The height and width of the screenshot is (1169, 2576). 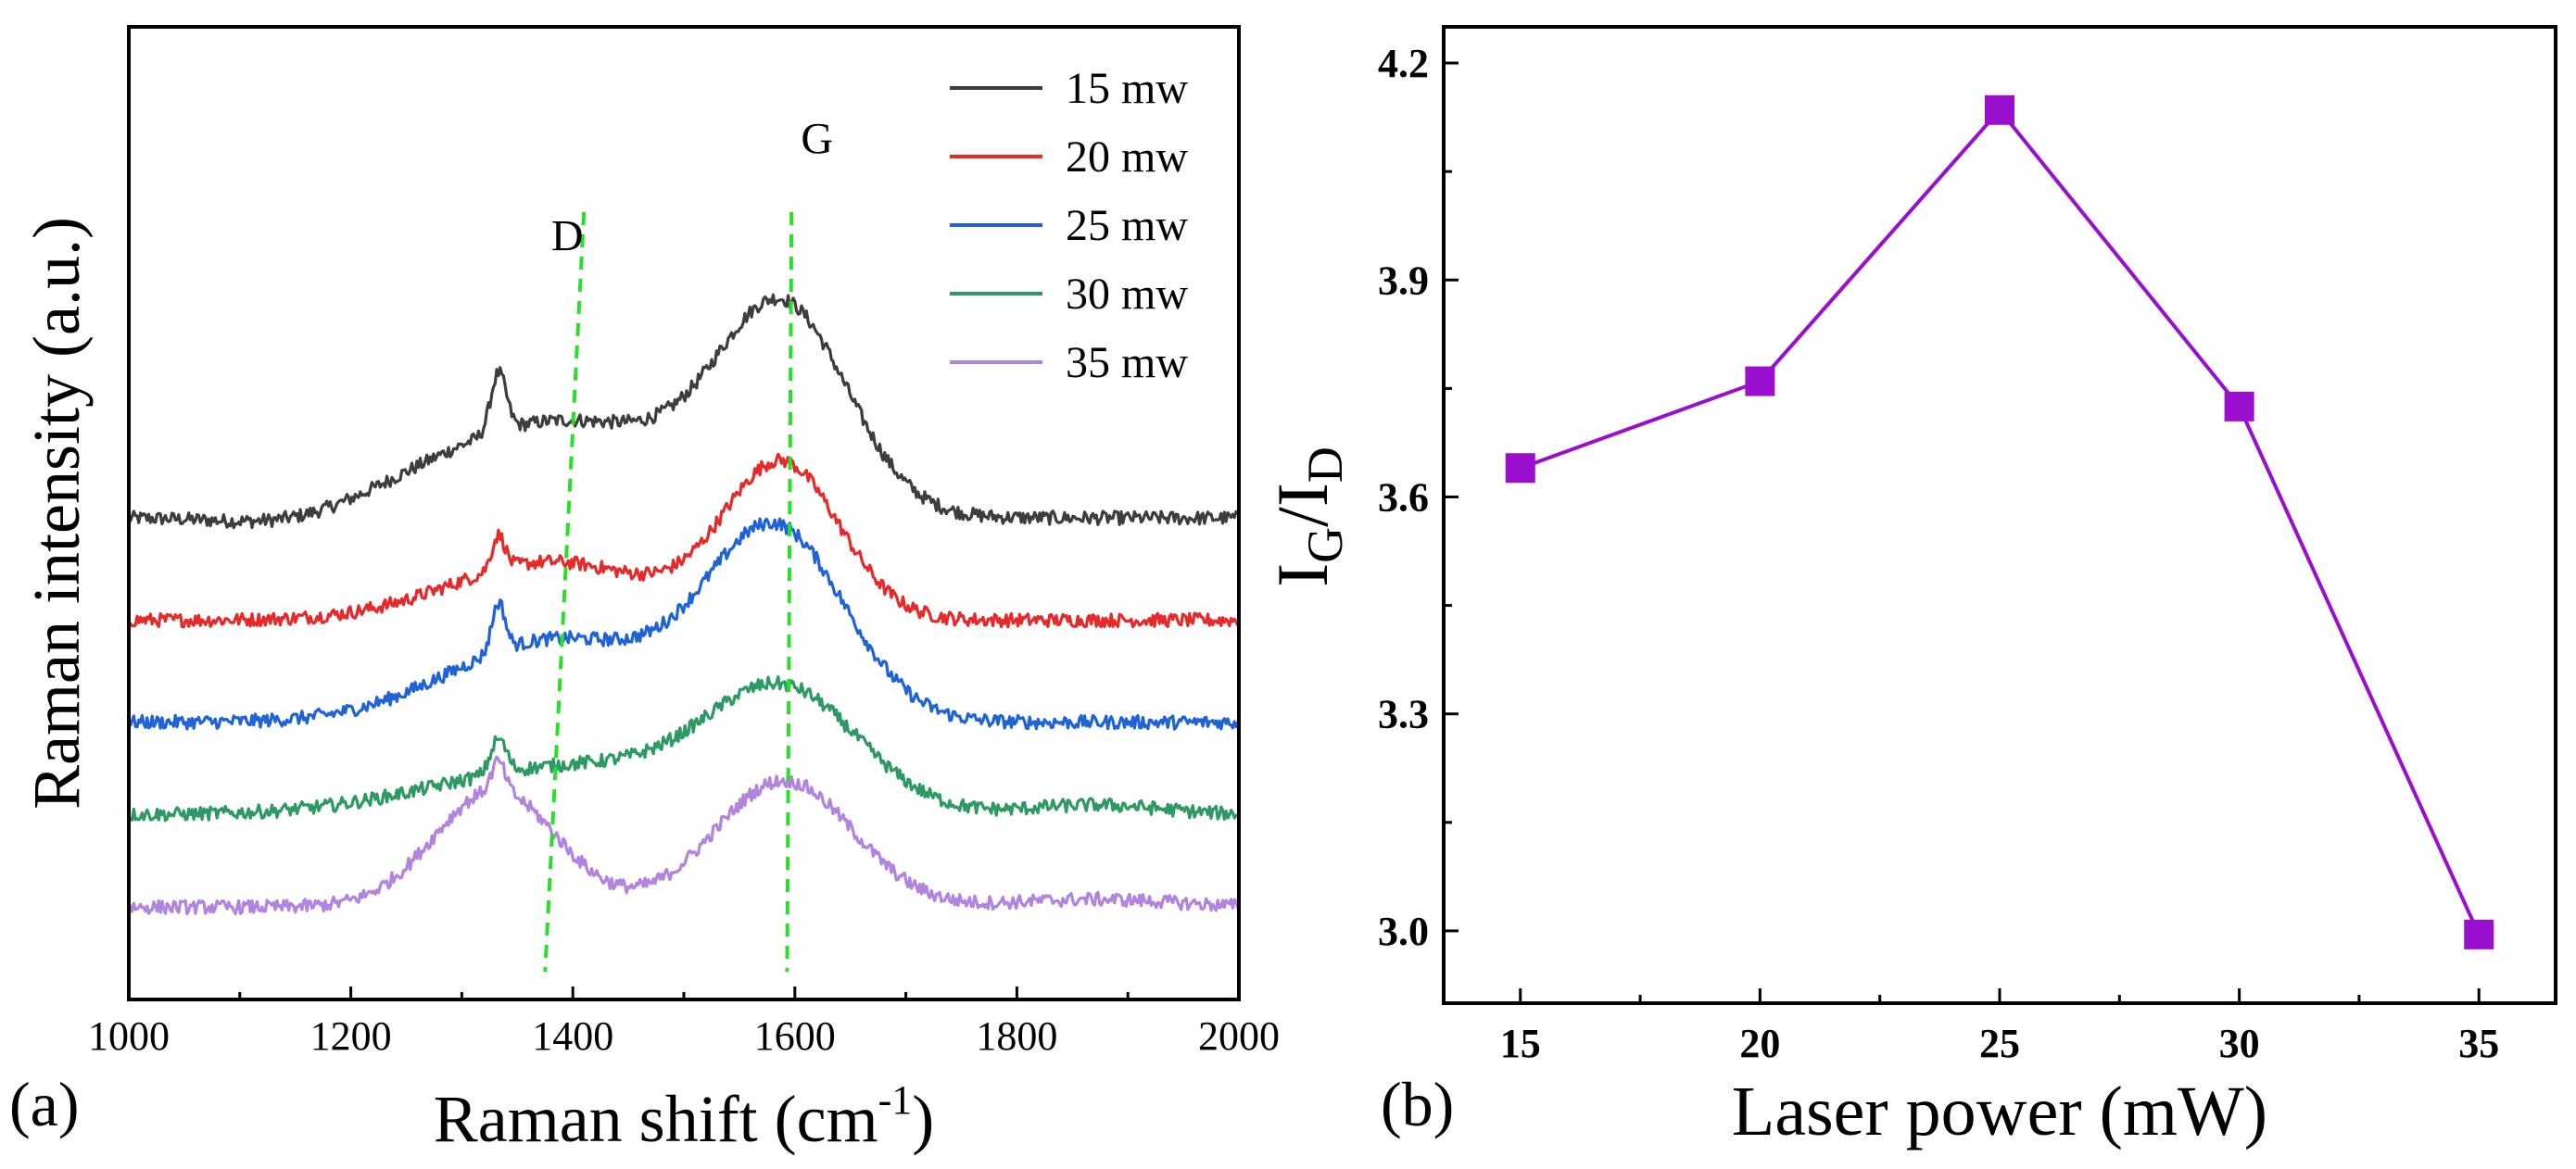 What do you see at coordinates (57, 513) in the screenshot?
I see `panel-a-y-axis-label: Raman intensity (a.u.)` at bounding box center [57, 513].